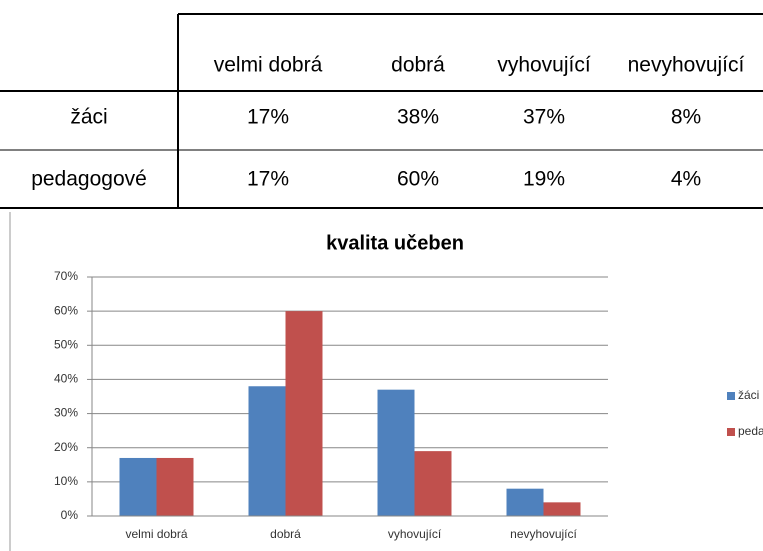 Image resolution: width=763 pixels, height=551 pixels. I want to click on table-cell: 8%, so click(686, 117).